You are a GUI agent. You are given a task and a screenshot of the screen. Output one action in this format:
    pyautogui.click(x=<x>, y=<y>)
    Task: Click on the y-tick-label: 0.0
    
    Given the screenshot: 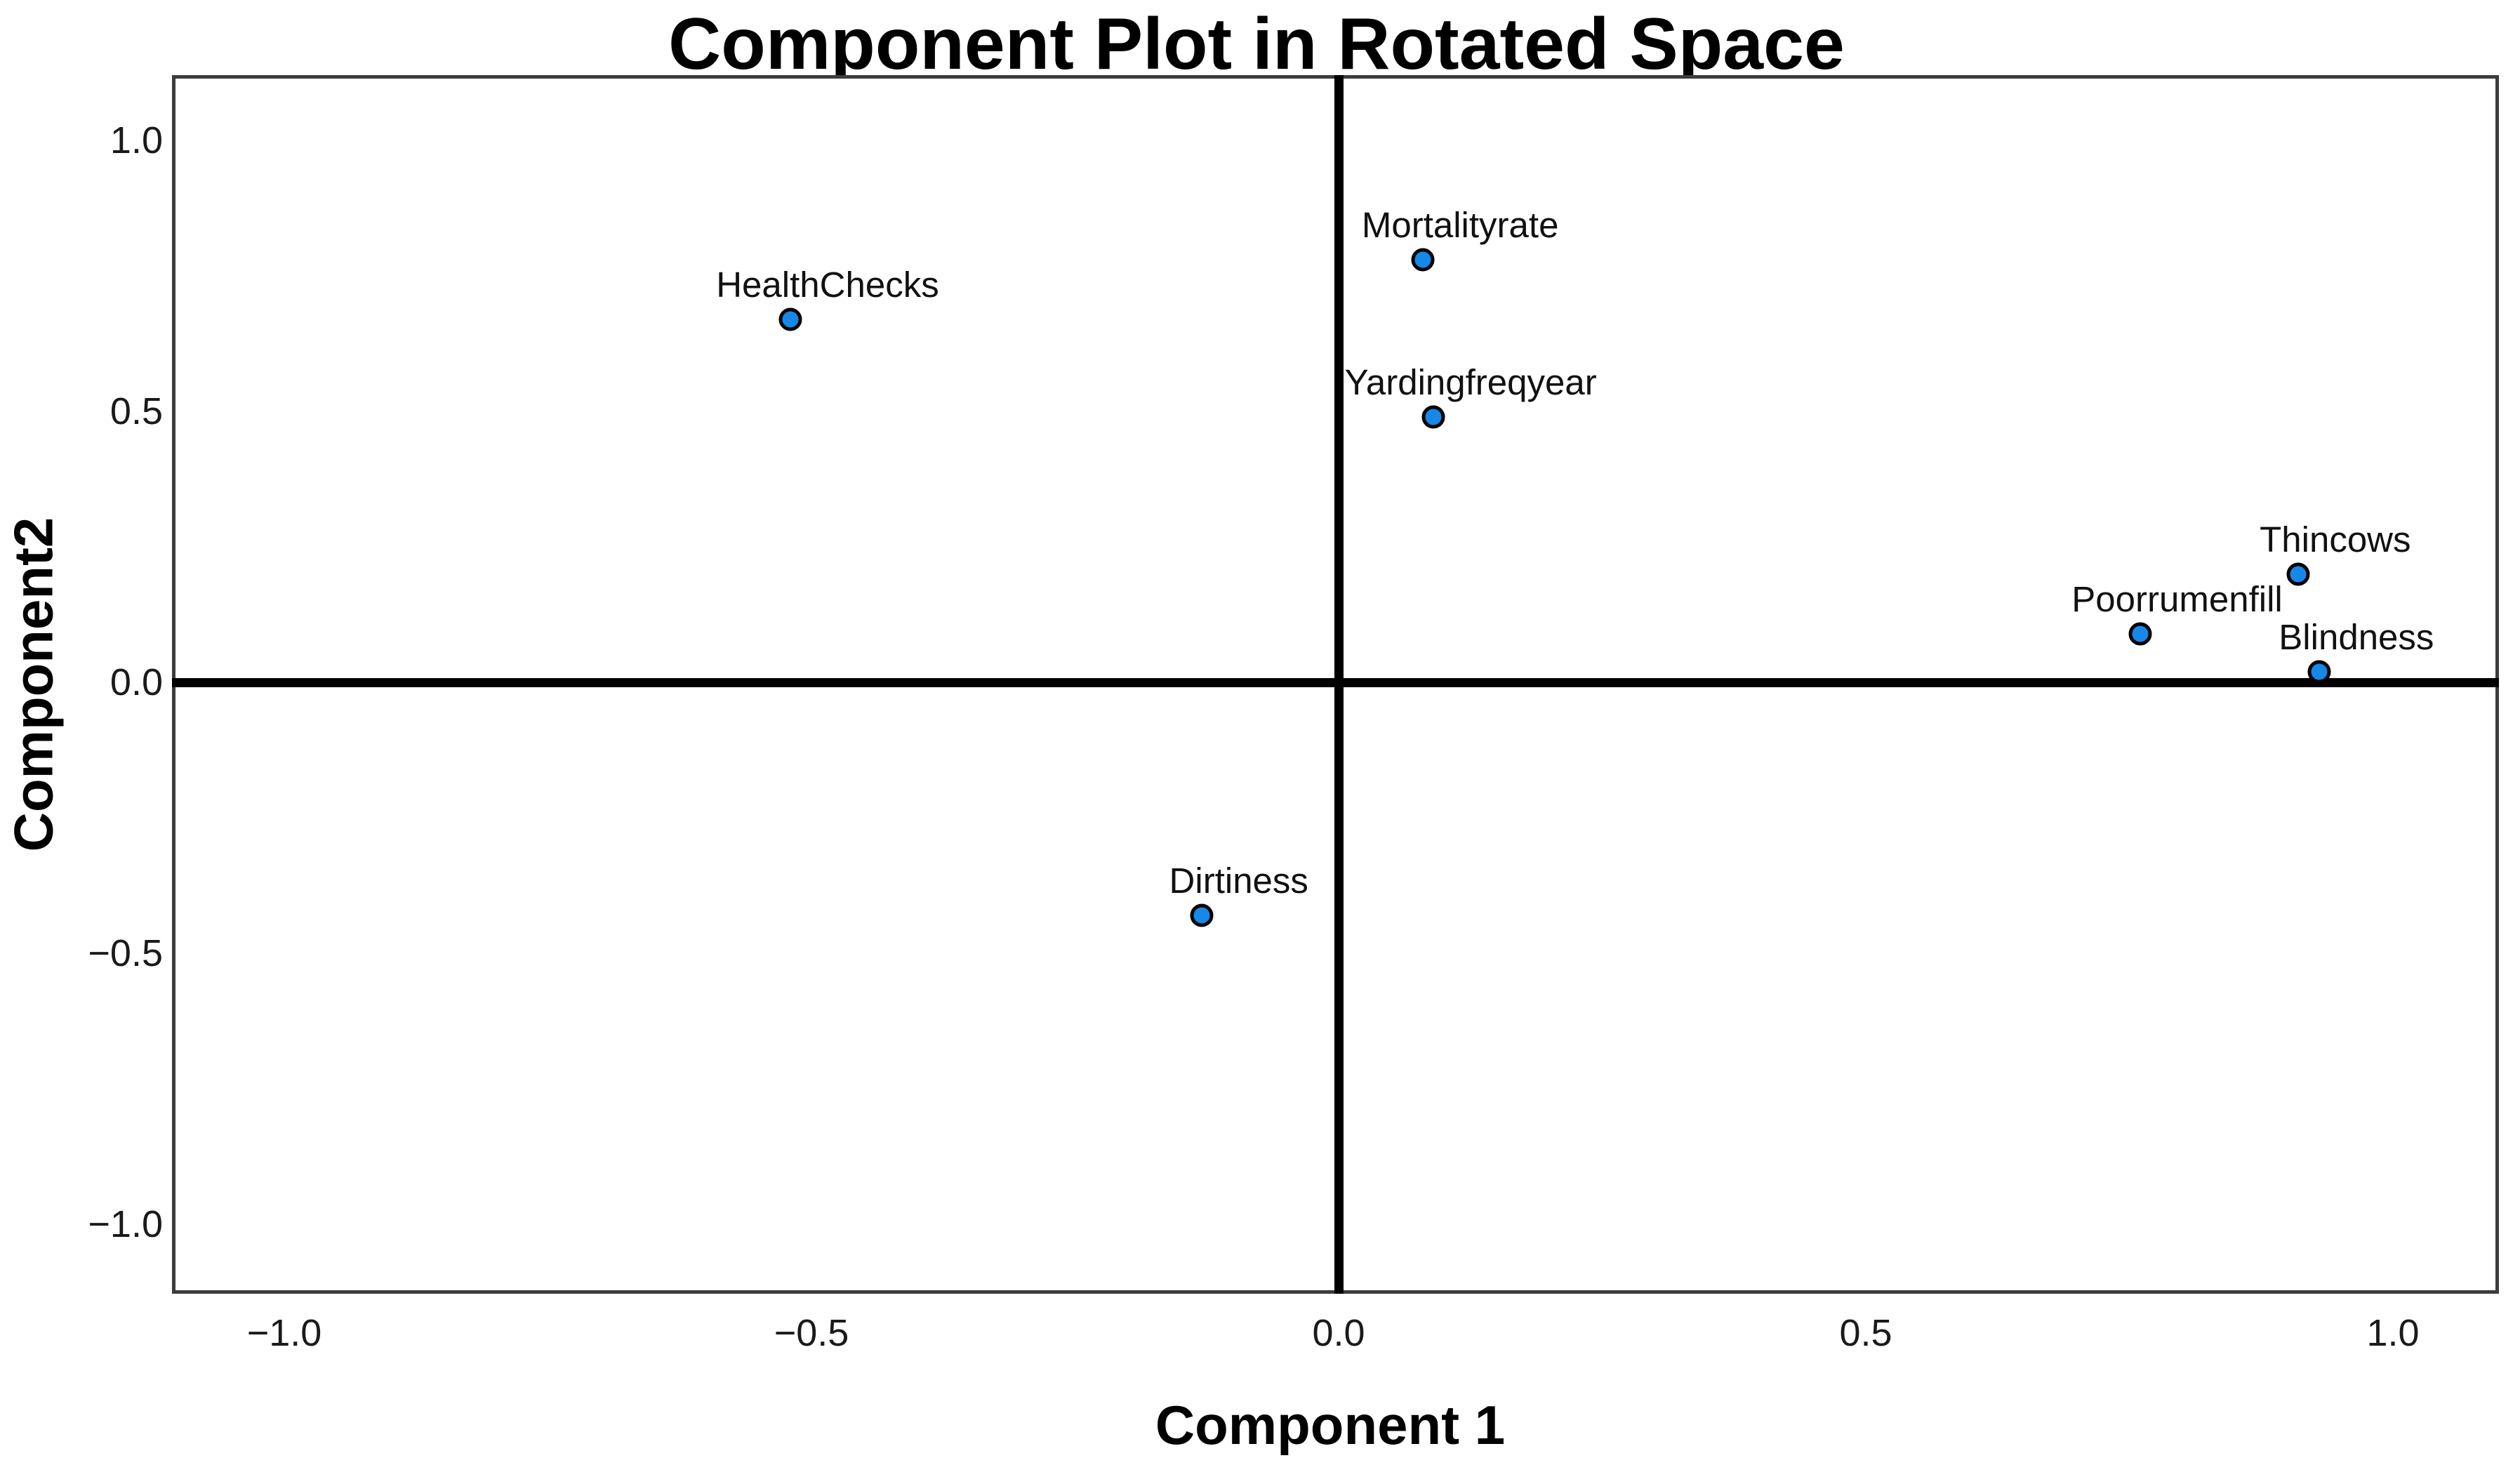 What is the action you would take?
    pyautogui.click(x=136, y=682)
    